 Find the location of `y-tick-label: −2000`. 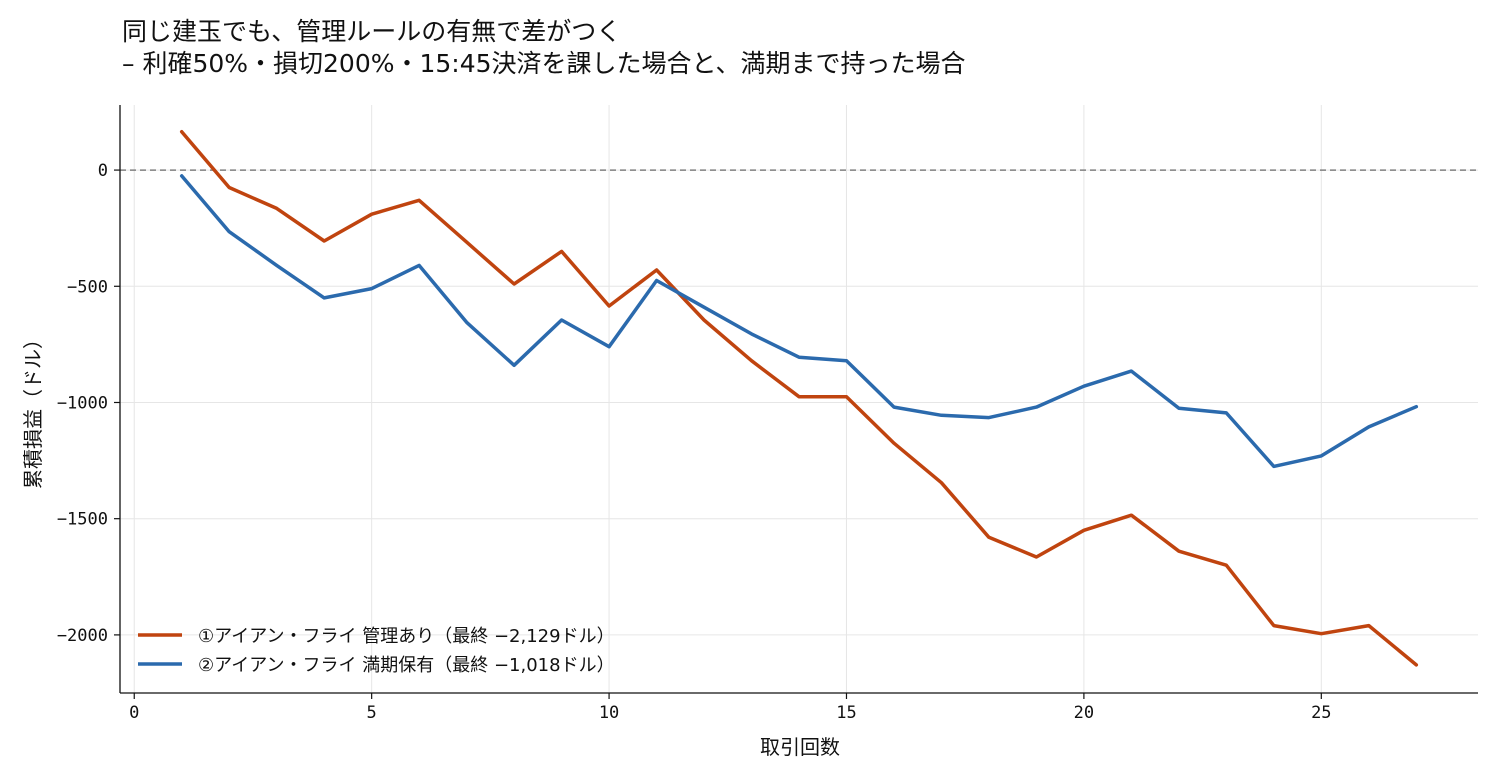

y-tick-label: −2000 is located at coordinates (82, 636).